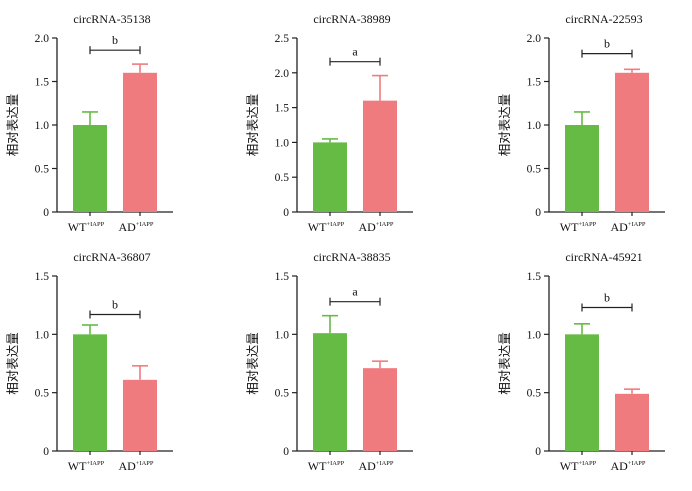  Describe the element at coordinates (111, 257) in the screenshot. I see `chart-title: circRNA-36807` at that location.